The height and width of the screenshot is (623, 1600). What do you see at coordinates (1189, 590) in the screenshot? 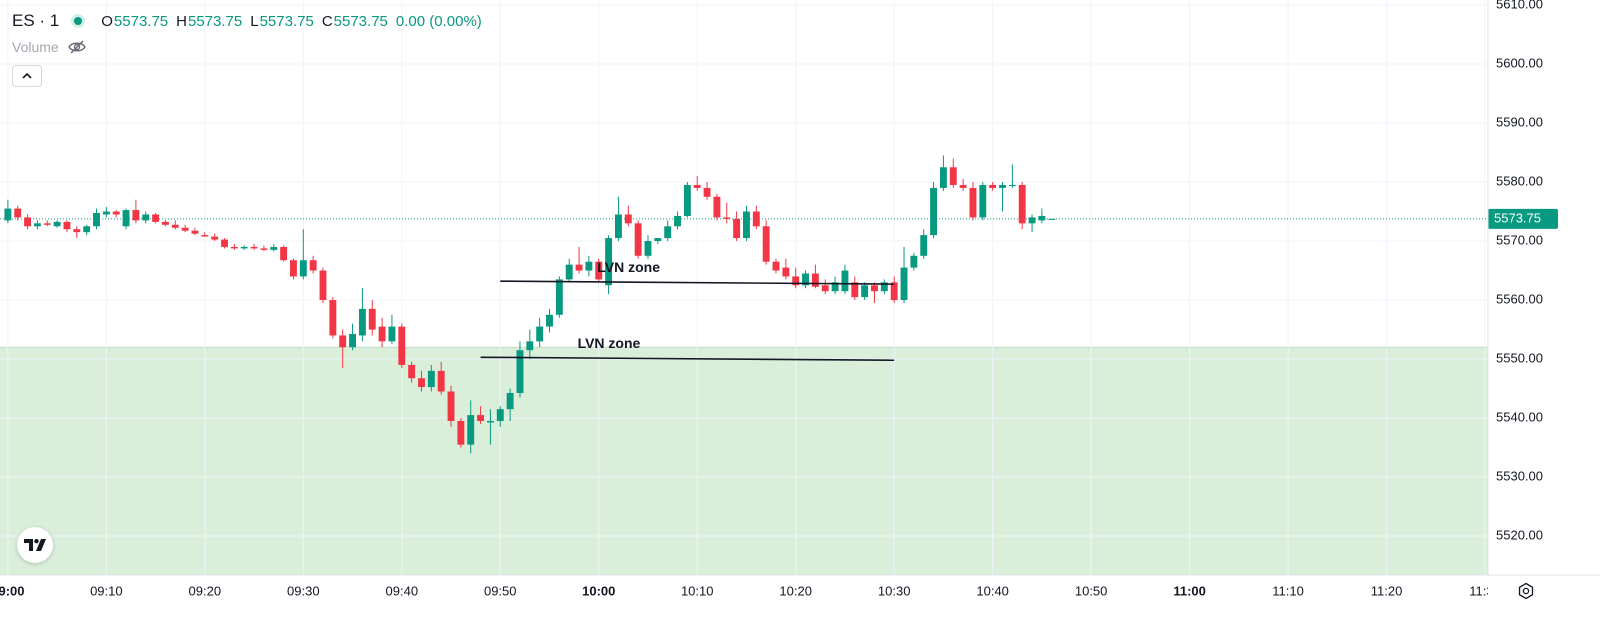
I see `x-tick-label: 11:00` at bounding box center [1189, 590].